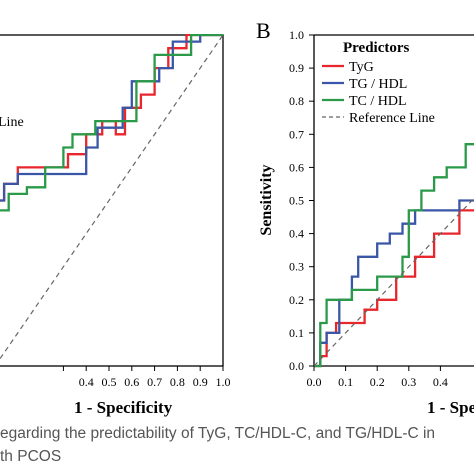 This screenshot has height=474, width=474. Describe the element at coordinates (109, 382) in the screenshot. I see `panel-a-x-tick-label: 0.5` at that location.